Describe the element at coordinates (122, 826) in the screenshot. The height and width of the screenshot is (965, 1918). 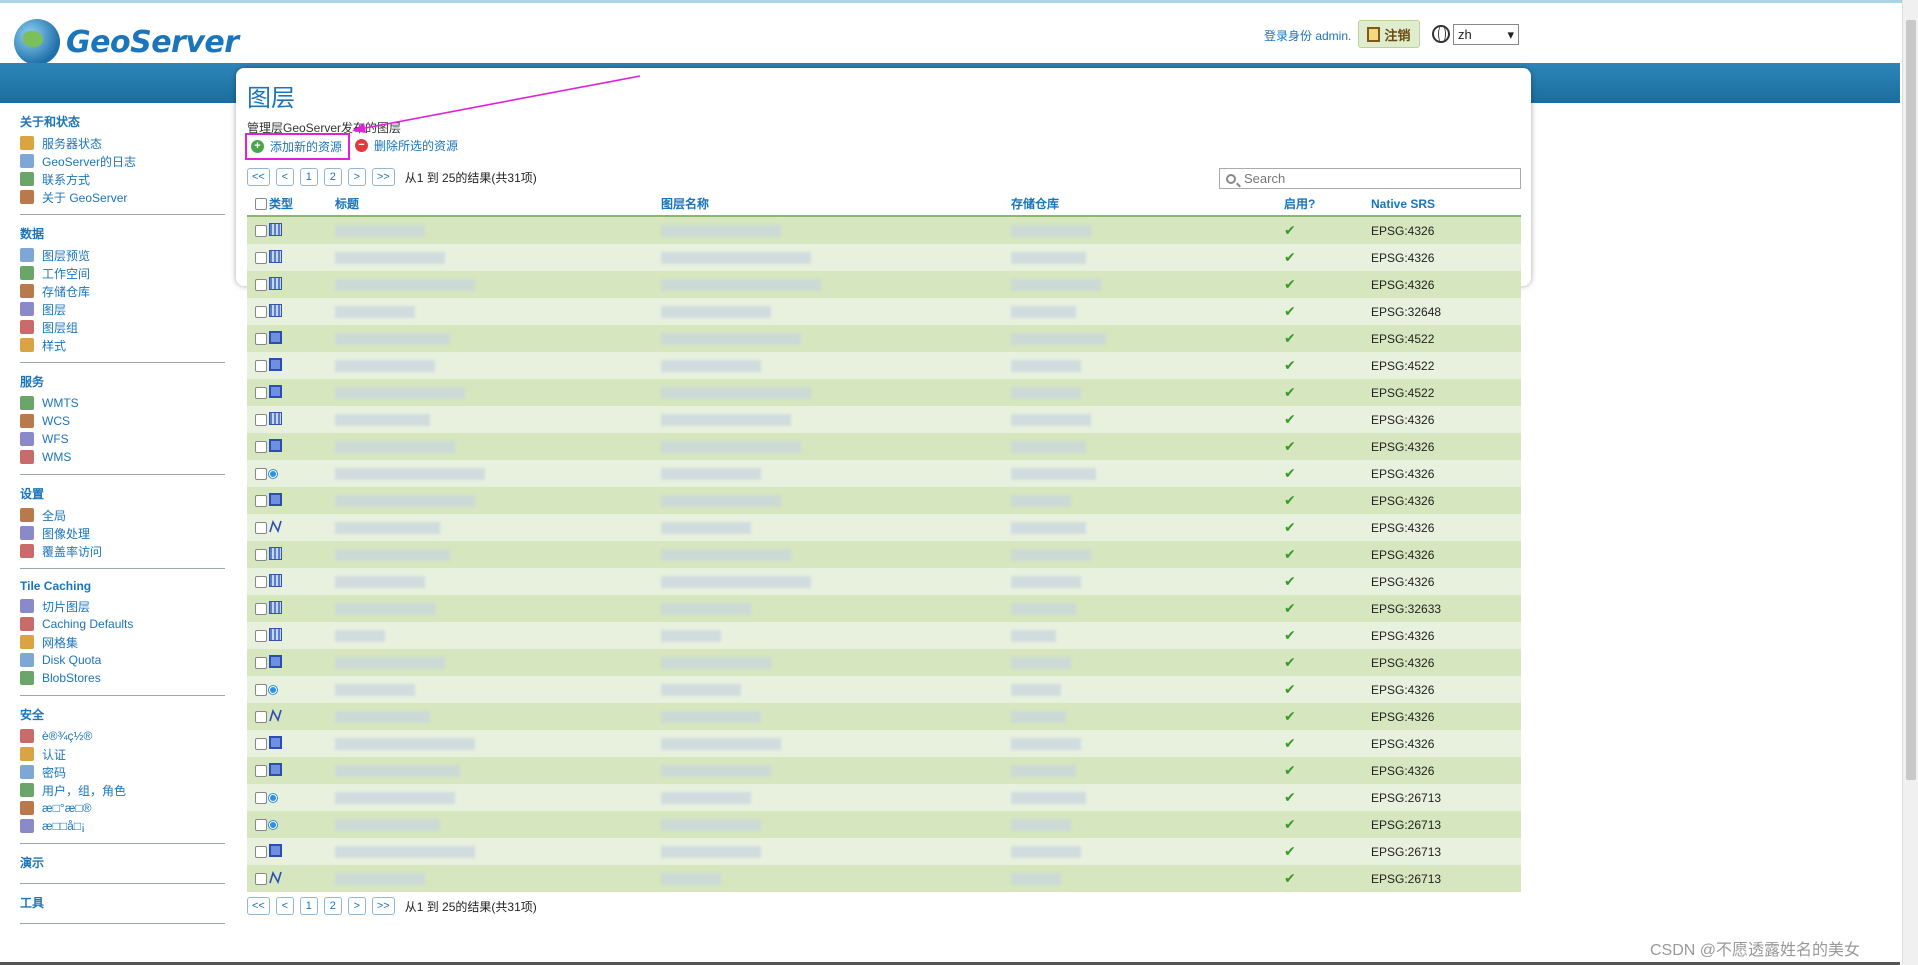
I see `sidebar-item: æ□□å□¡` at that location.